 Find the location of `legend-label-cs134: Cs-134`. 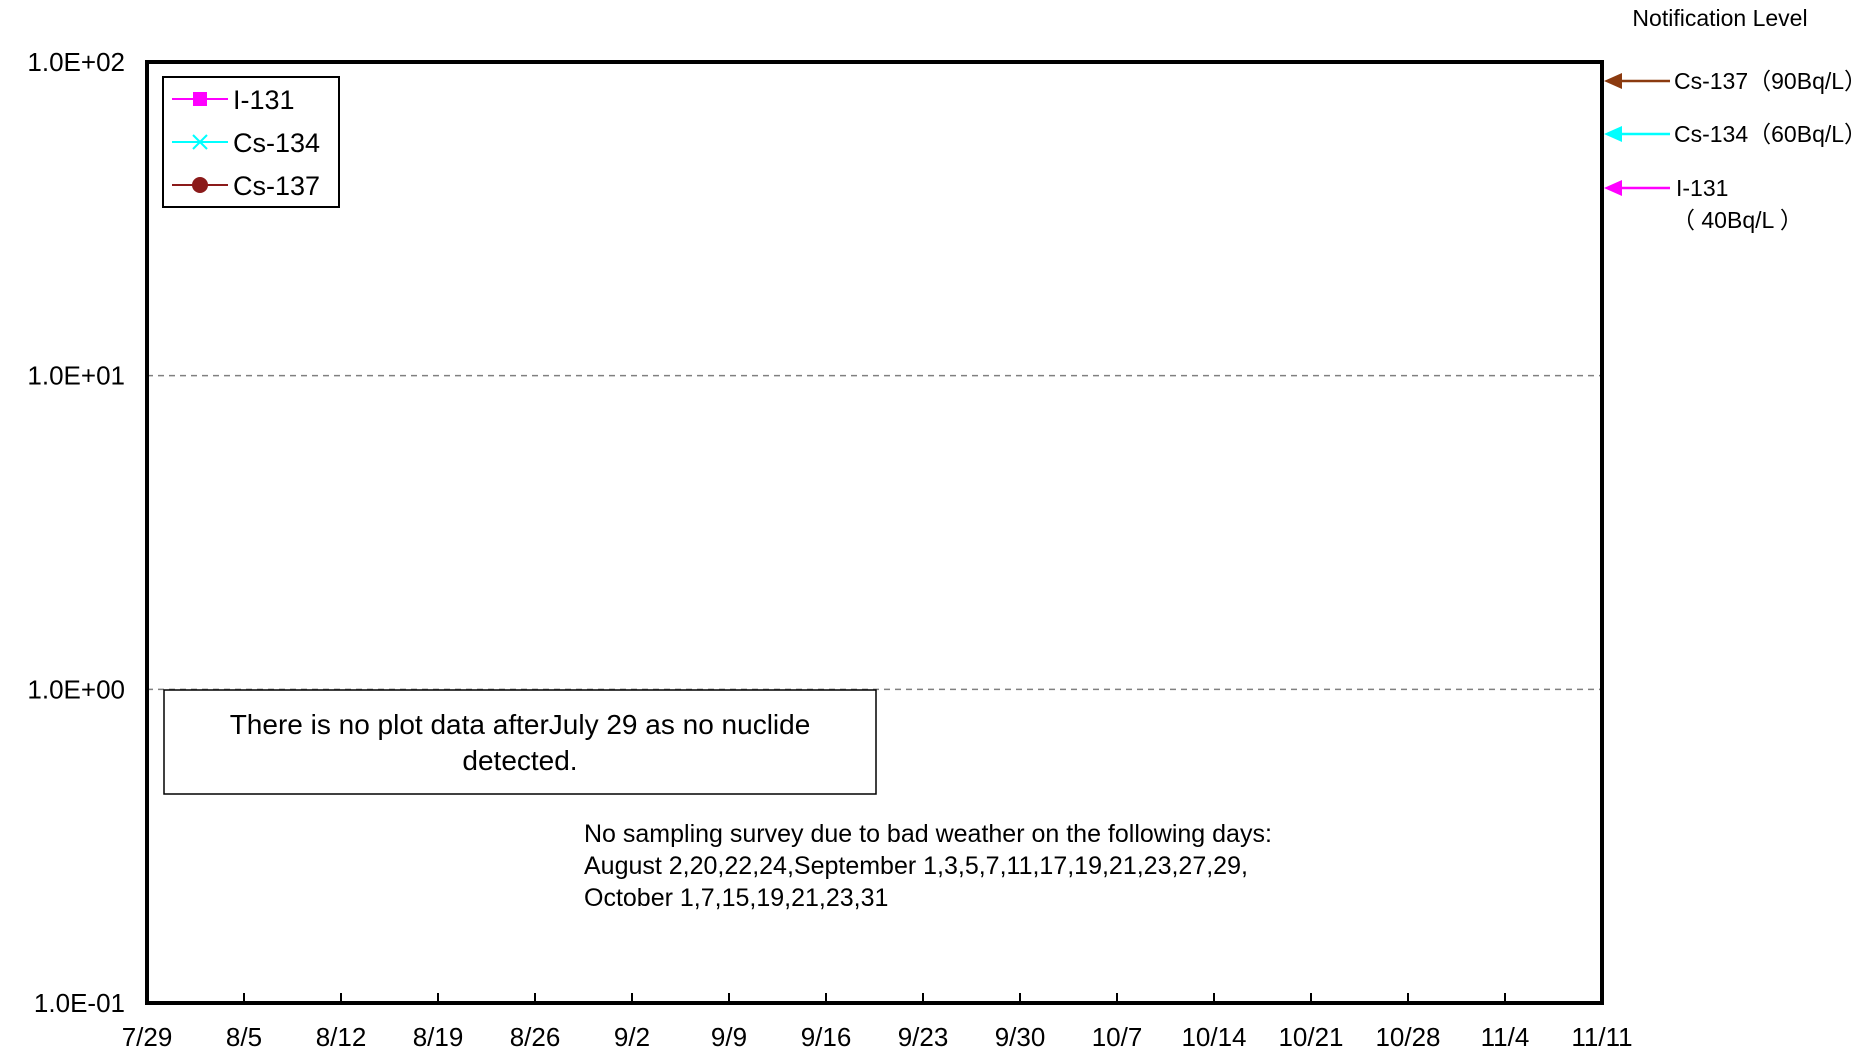

legend-label-cs134: Cs-134 is located at coordinates (276, 143).